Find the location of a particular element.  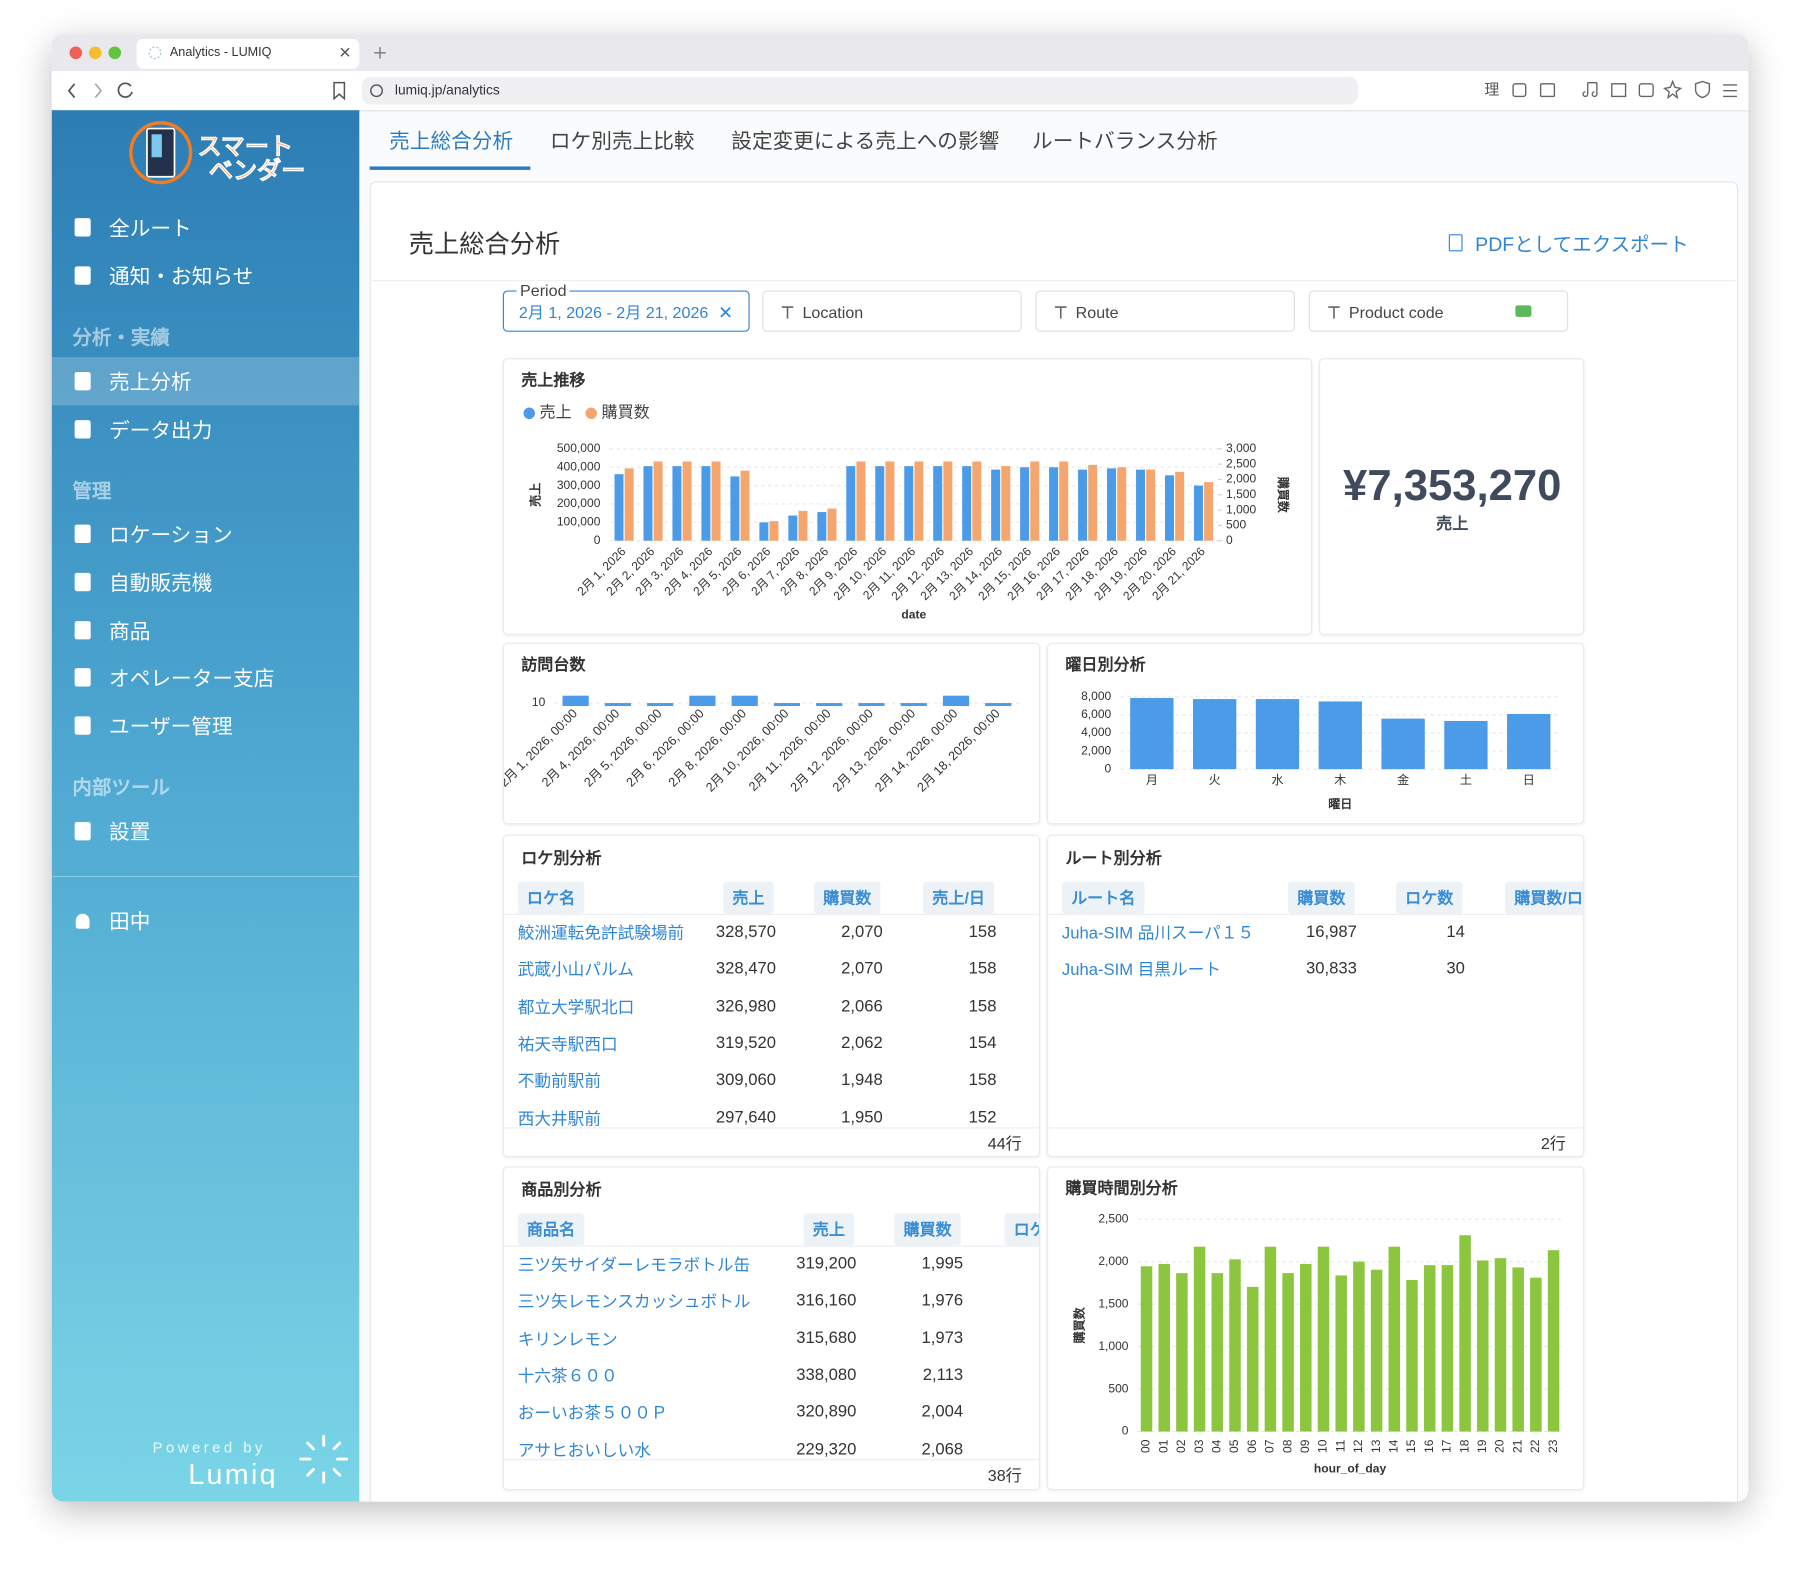

row-link: 武蔵小山パルム is located at coordinates (575, 971).